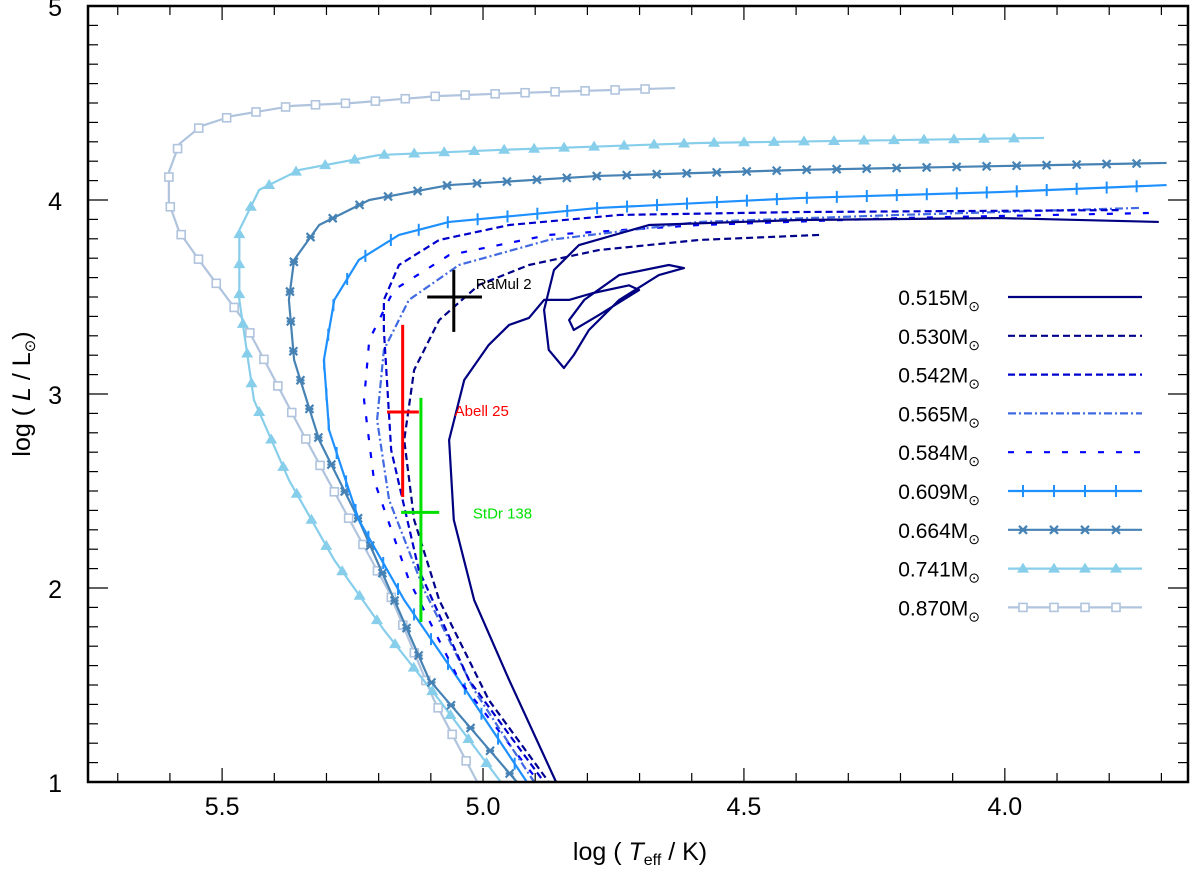 The image size is (1200, 872). Describe the element at coordinates (55, 784) in the screenshot. I see `y-tick-label: 1` at that location.